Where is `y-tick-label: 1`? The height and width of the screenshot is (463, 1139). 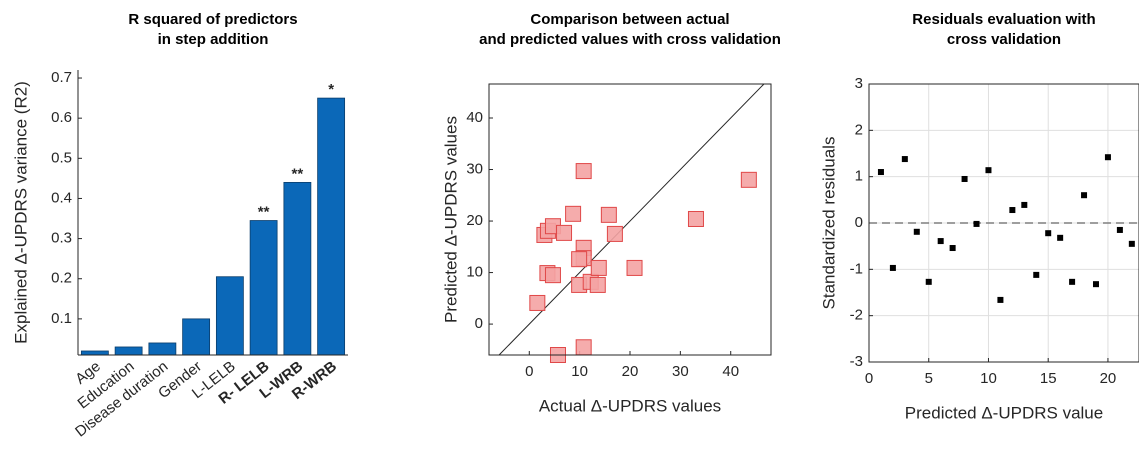 y-tick-label: 1 is located at coordinates (859, 176).